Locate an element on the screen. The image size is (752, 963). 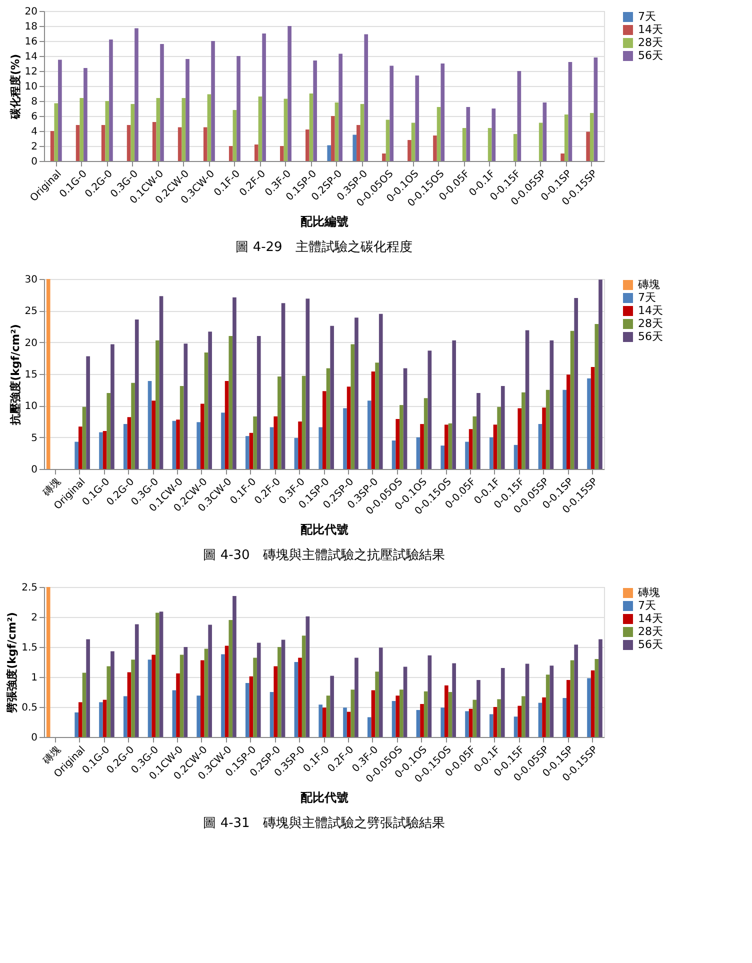
x-axis-title: 配比編號 is located at coordinates (324, 221).